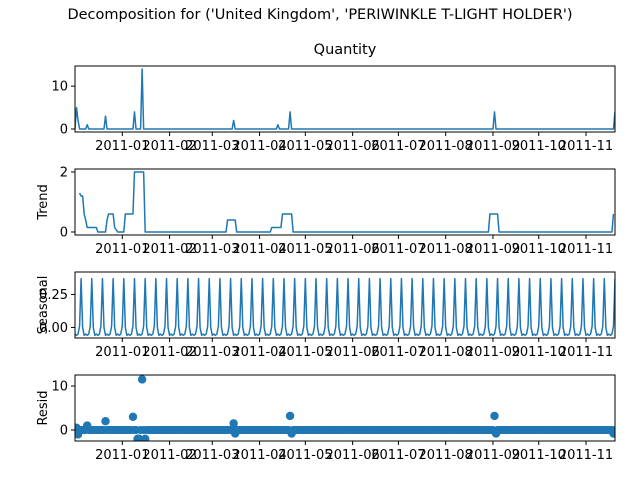 This screenshot has height=480, width=640. Describe the element at coordinates (212, 146) in the screenshot. I see `x-tick-label-quantity: 2011-03` at that location.